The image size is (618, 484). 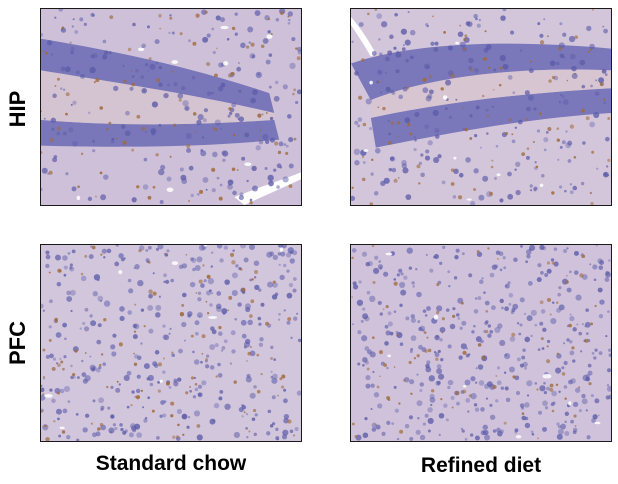 What do you see at coordinates (17, 343) in the screenshot?
I see `row-label-pfc: PFC` at bounding box center [17, 343].